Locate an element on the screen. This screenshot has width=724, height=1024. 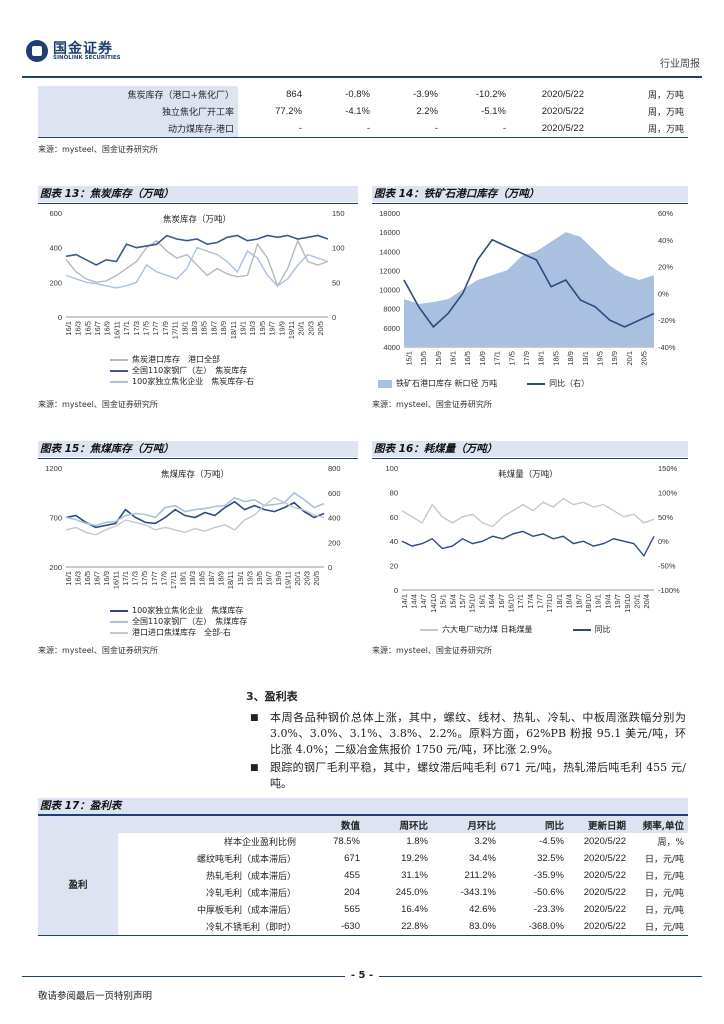
legend-label: 同比 is located at coordinates (602, 629).